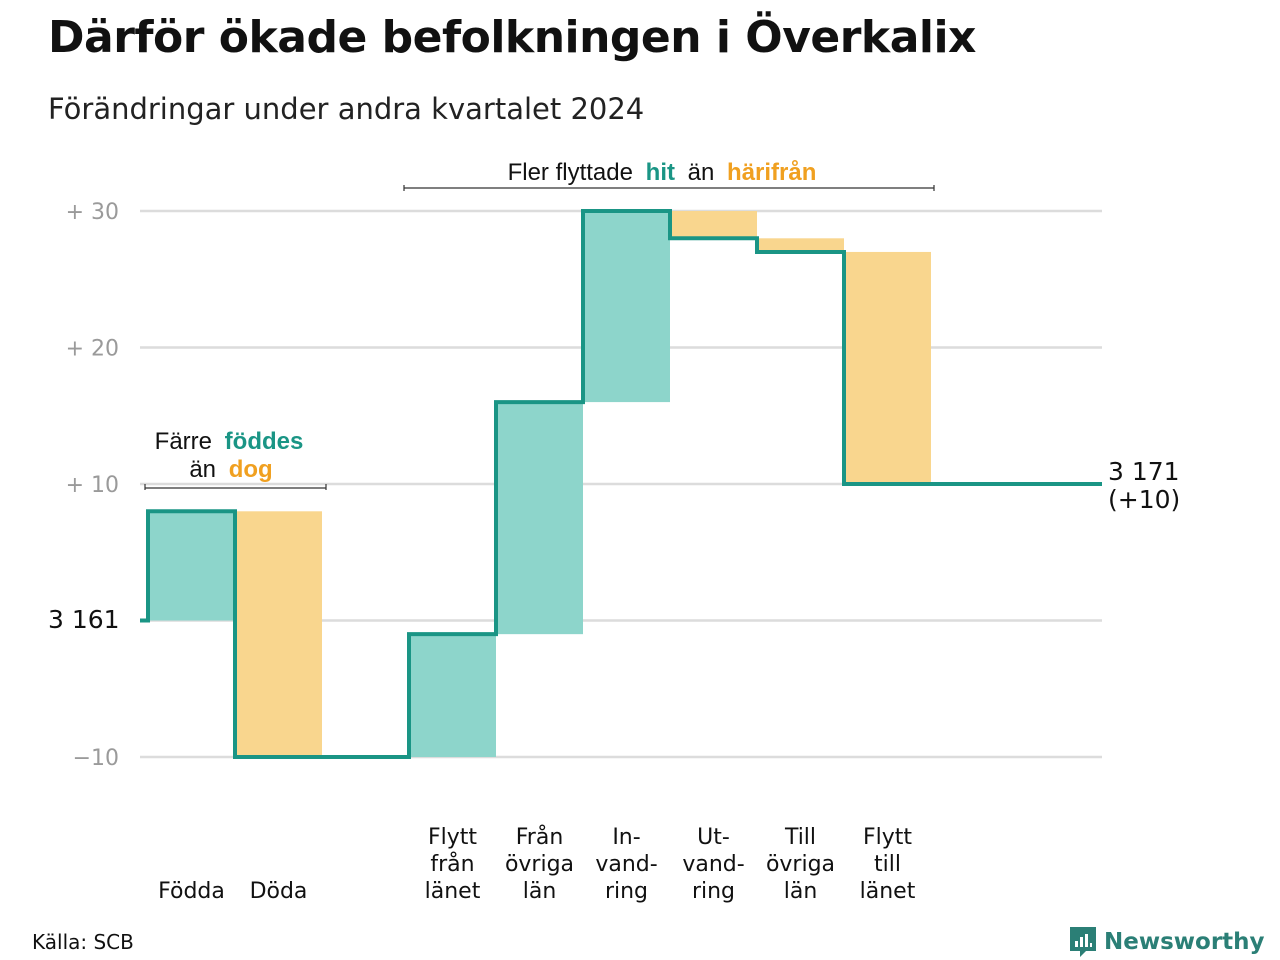 The height and width of the screenshot is (960, 1280). Describe the element at coordinates (771, 172) in the screenshot. I see `migration-annotation-harifran: härifrån` at that location.